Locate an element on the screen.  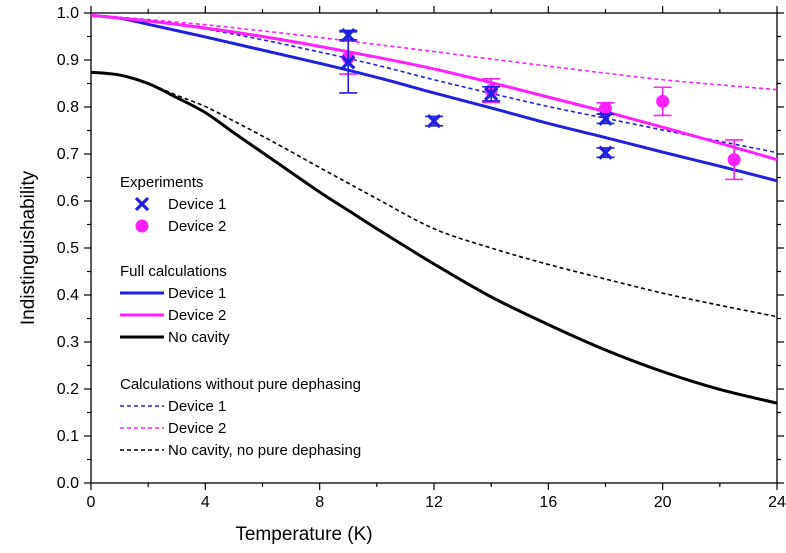
x-tick-labels: 0 4 8 12 16 20 24 is located at coordinates (436, 502).